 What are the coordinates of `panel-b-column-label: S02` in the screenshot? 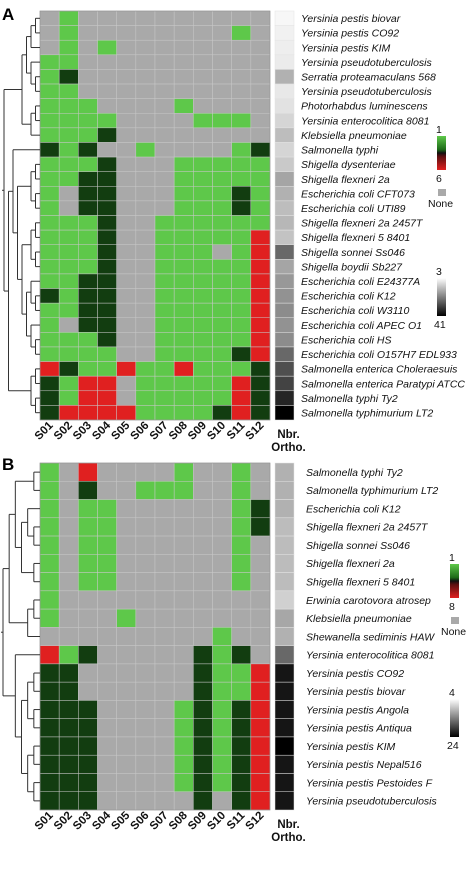 It's located at (63, 821).